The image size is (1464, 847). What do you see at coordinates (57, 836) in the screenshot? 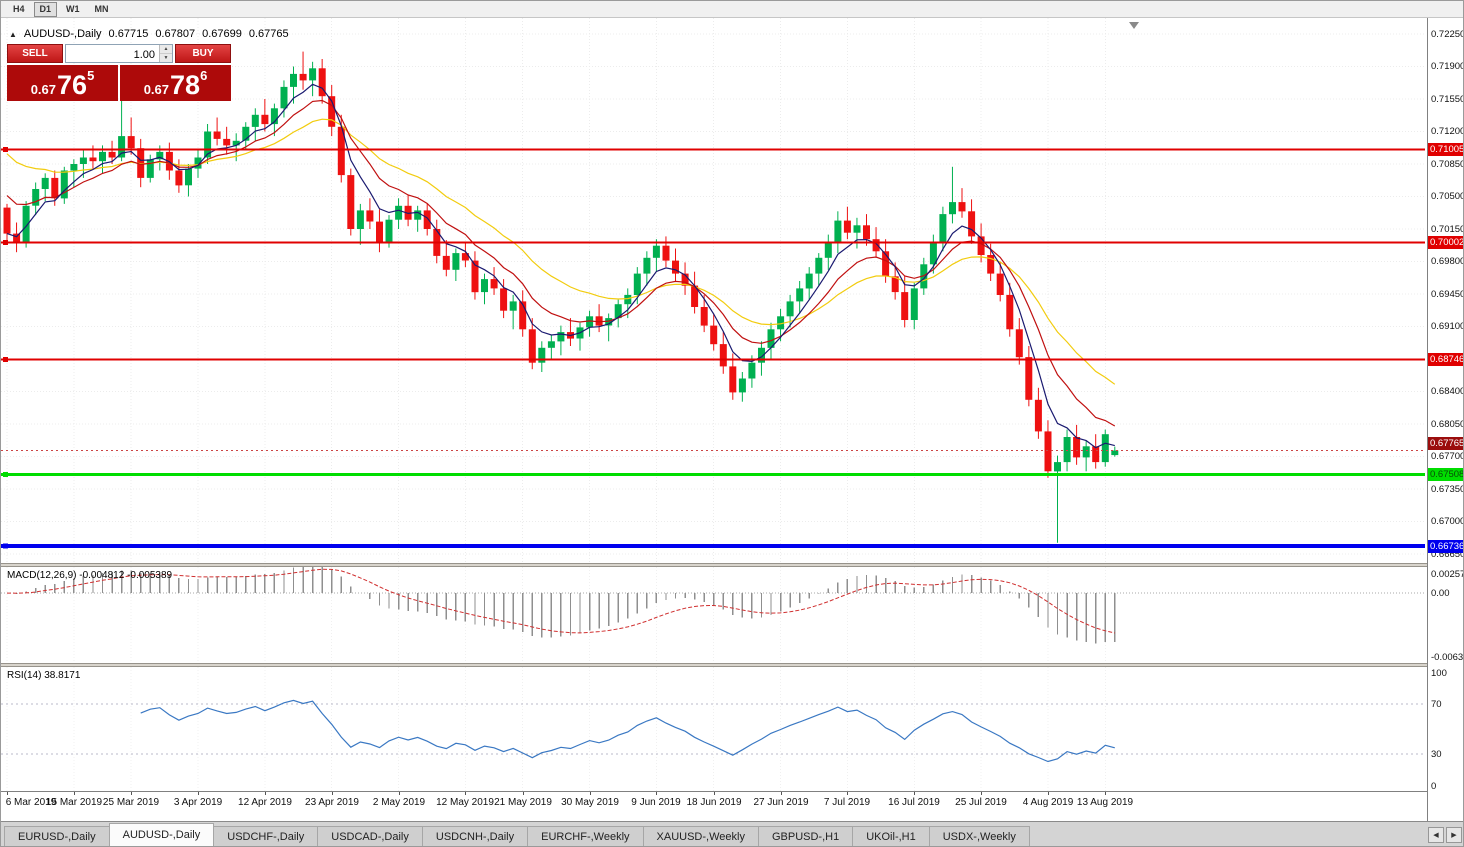
I see `chart-tab-eurusddaily: EURUSD-,Daily` at bounding box center [57, 836].